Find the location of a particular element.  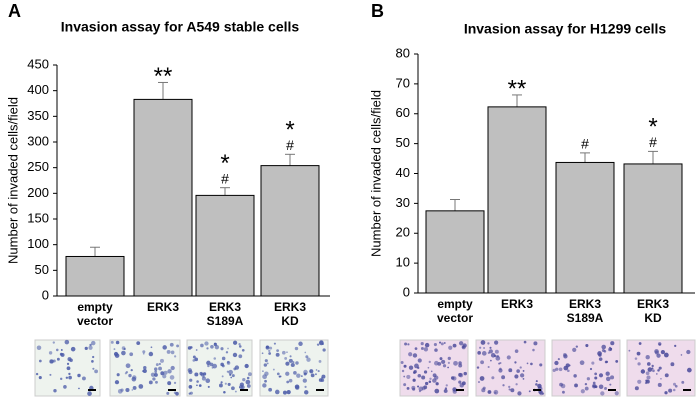

micrograph is located at coordinates (586, 368).